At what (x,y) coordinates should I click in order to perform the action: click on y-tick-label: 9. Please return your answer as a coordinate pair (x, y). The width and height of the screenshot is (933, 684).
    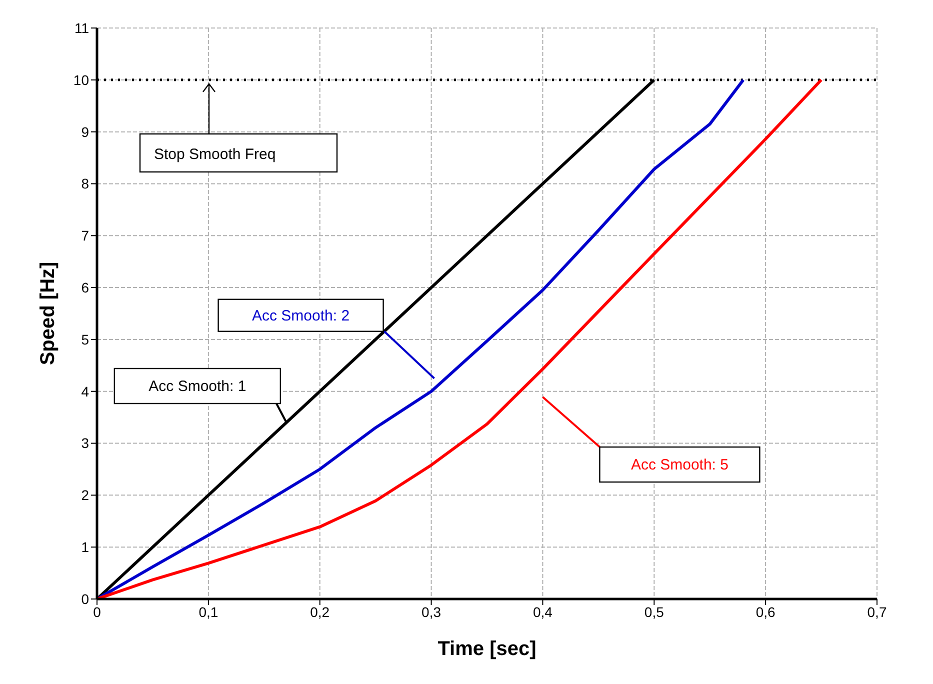
    Looking at the image, I should click on (85, 132).